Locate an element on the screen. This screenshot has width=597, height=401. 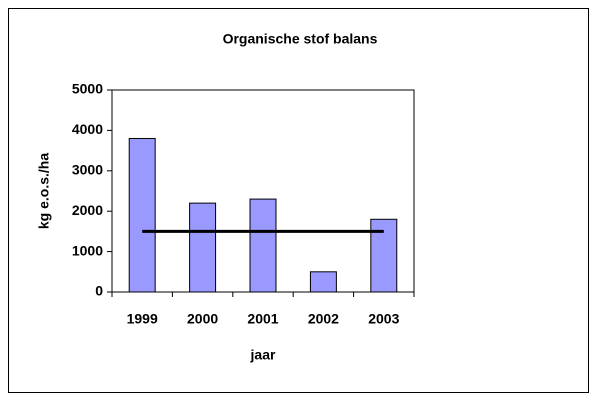
y-tick-label: 3000 is located at coordinates (87, 170).